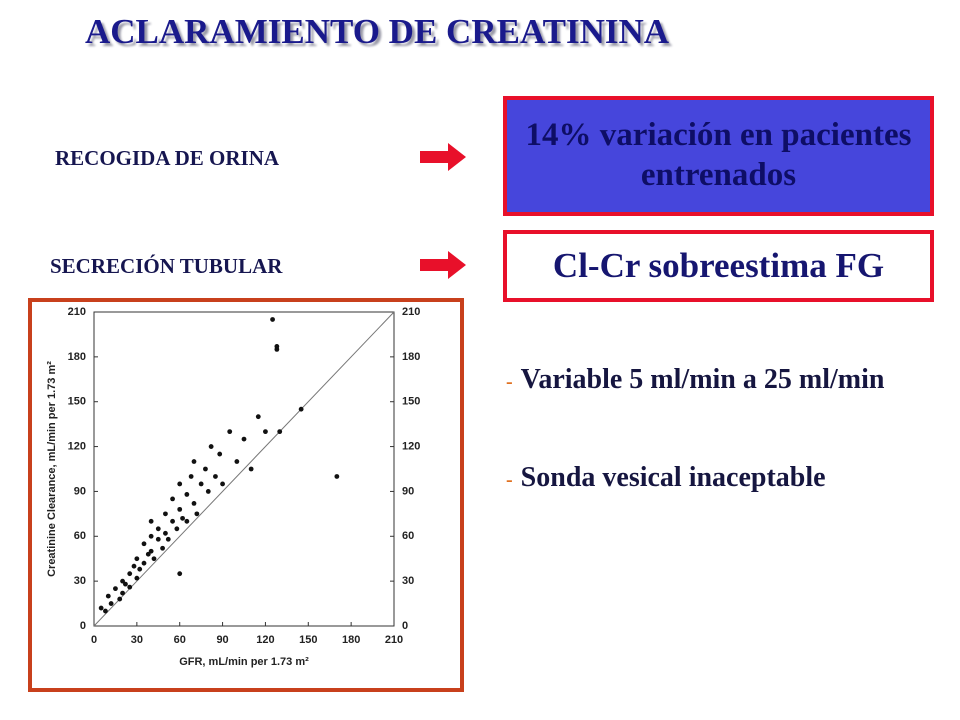  I want to click on y-tick-label: 210, so click(77, 312).